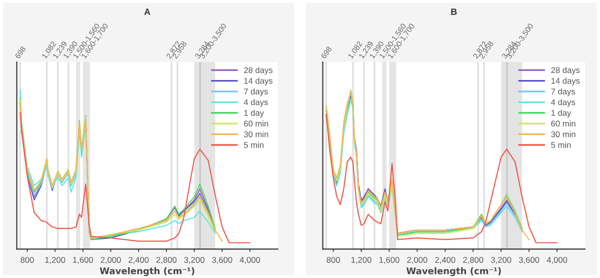  I want to click on chart-title: B, so click(454, 11).